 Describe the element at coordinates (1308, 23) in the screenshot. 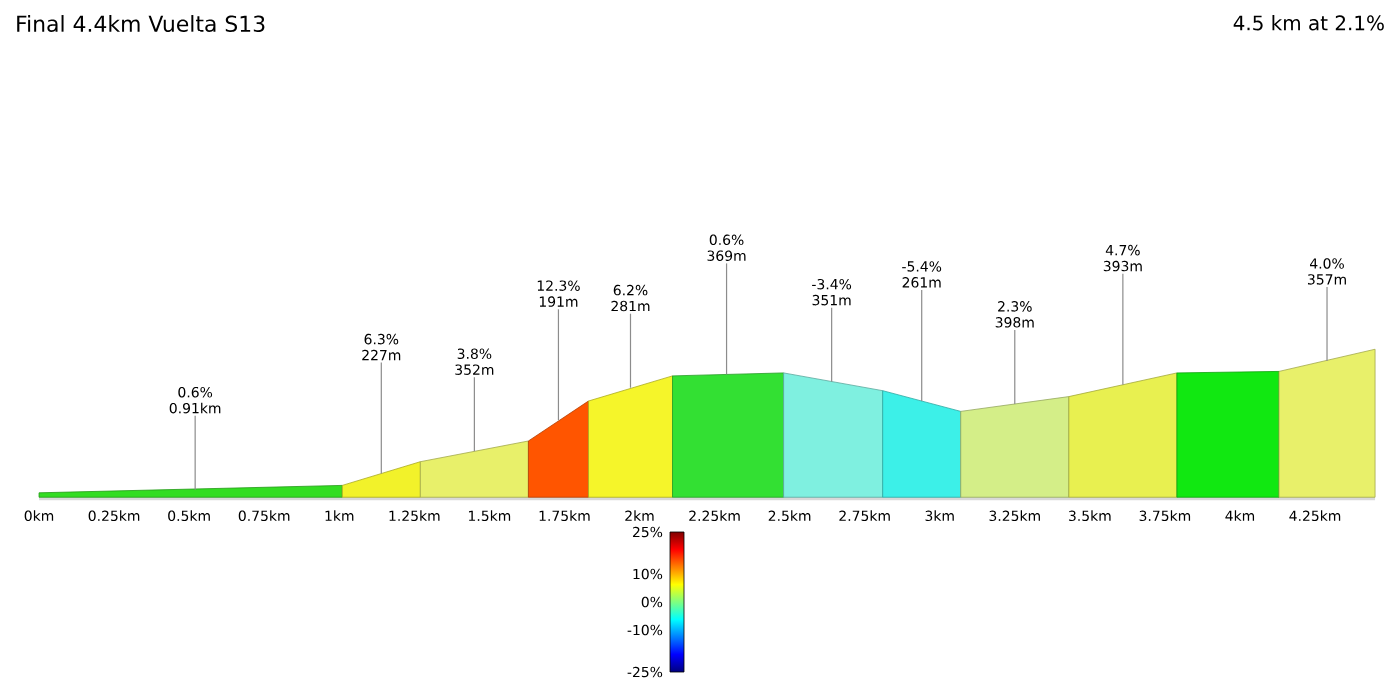

I see `chart-subtitle: 4.5 km at 2.1%` at that location.